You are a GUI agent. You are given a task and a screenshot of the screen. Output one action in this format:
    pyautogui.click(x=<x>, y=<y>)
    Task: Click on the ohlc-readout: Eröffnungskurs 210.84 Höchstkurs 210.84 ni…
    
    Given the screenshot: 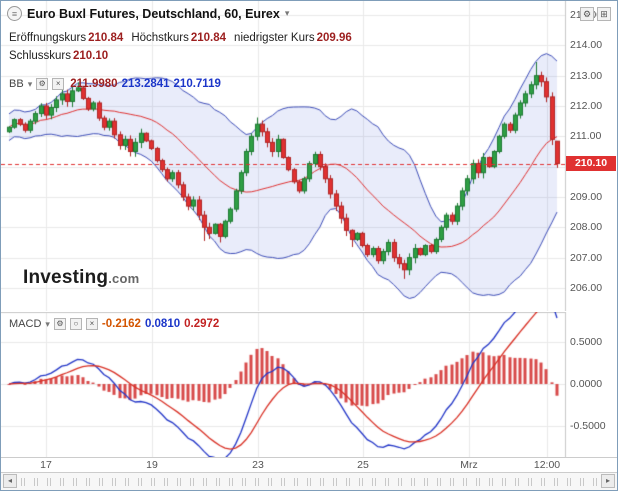 What is the action you would take?
    pyautogui.click(x=180, y=38)
    